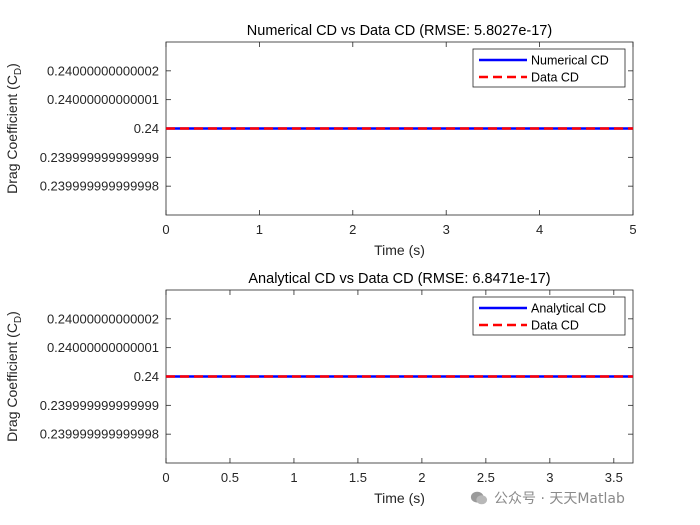 The height and width of the screenshot is (525, 700). Describe the element at coordinates (539, 229) in the screenshot. I see `x-tick-label: 4` at that location.